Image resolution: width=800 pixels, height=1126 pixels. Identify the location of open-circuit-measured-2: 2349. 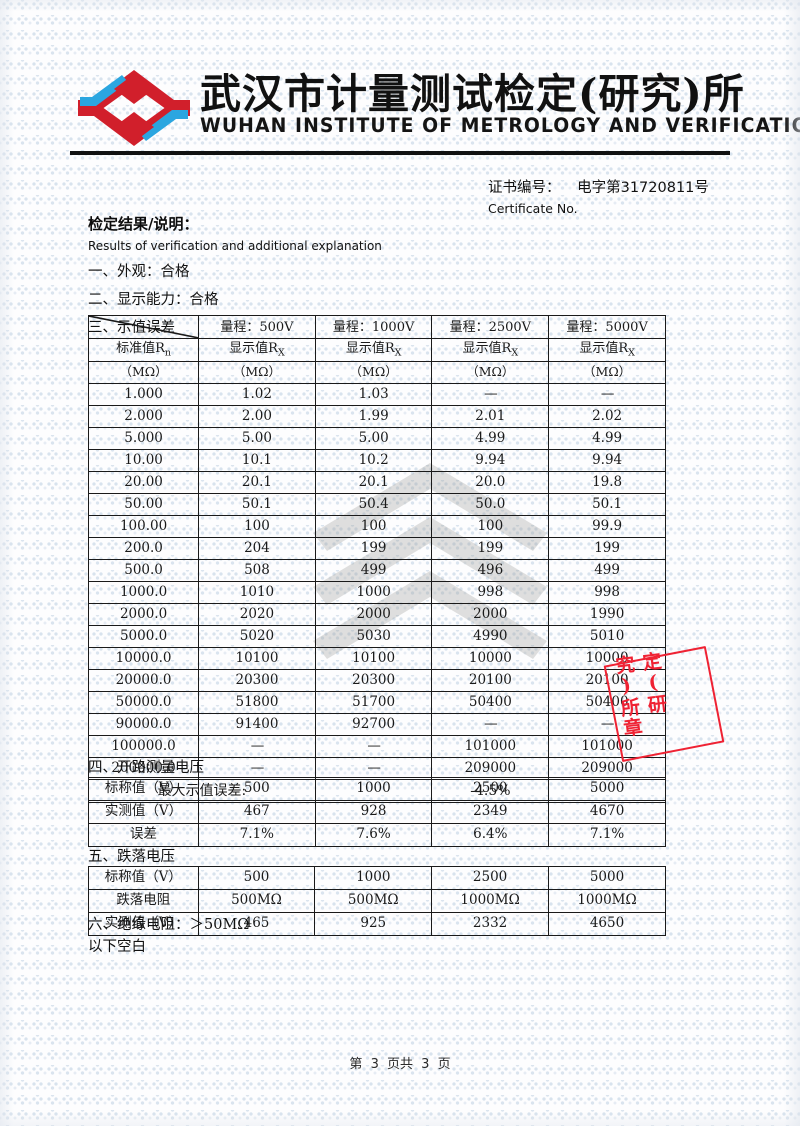
(490, 812).